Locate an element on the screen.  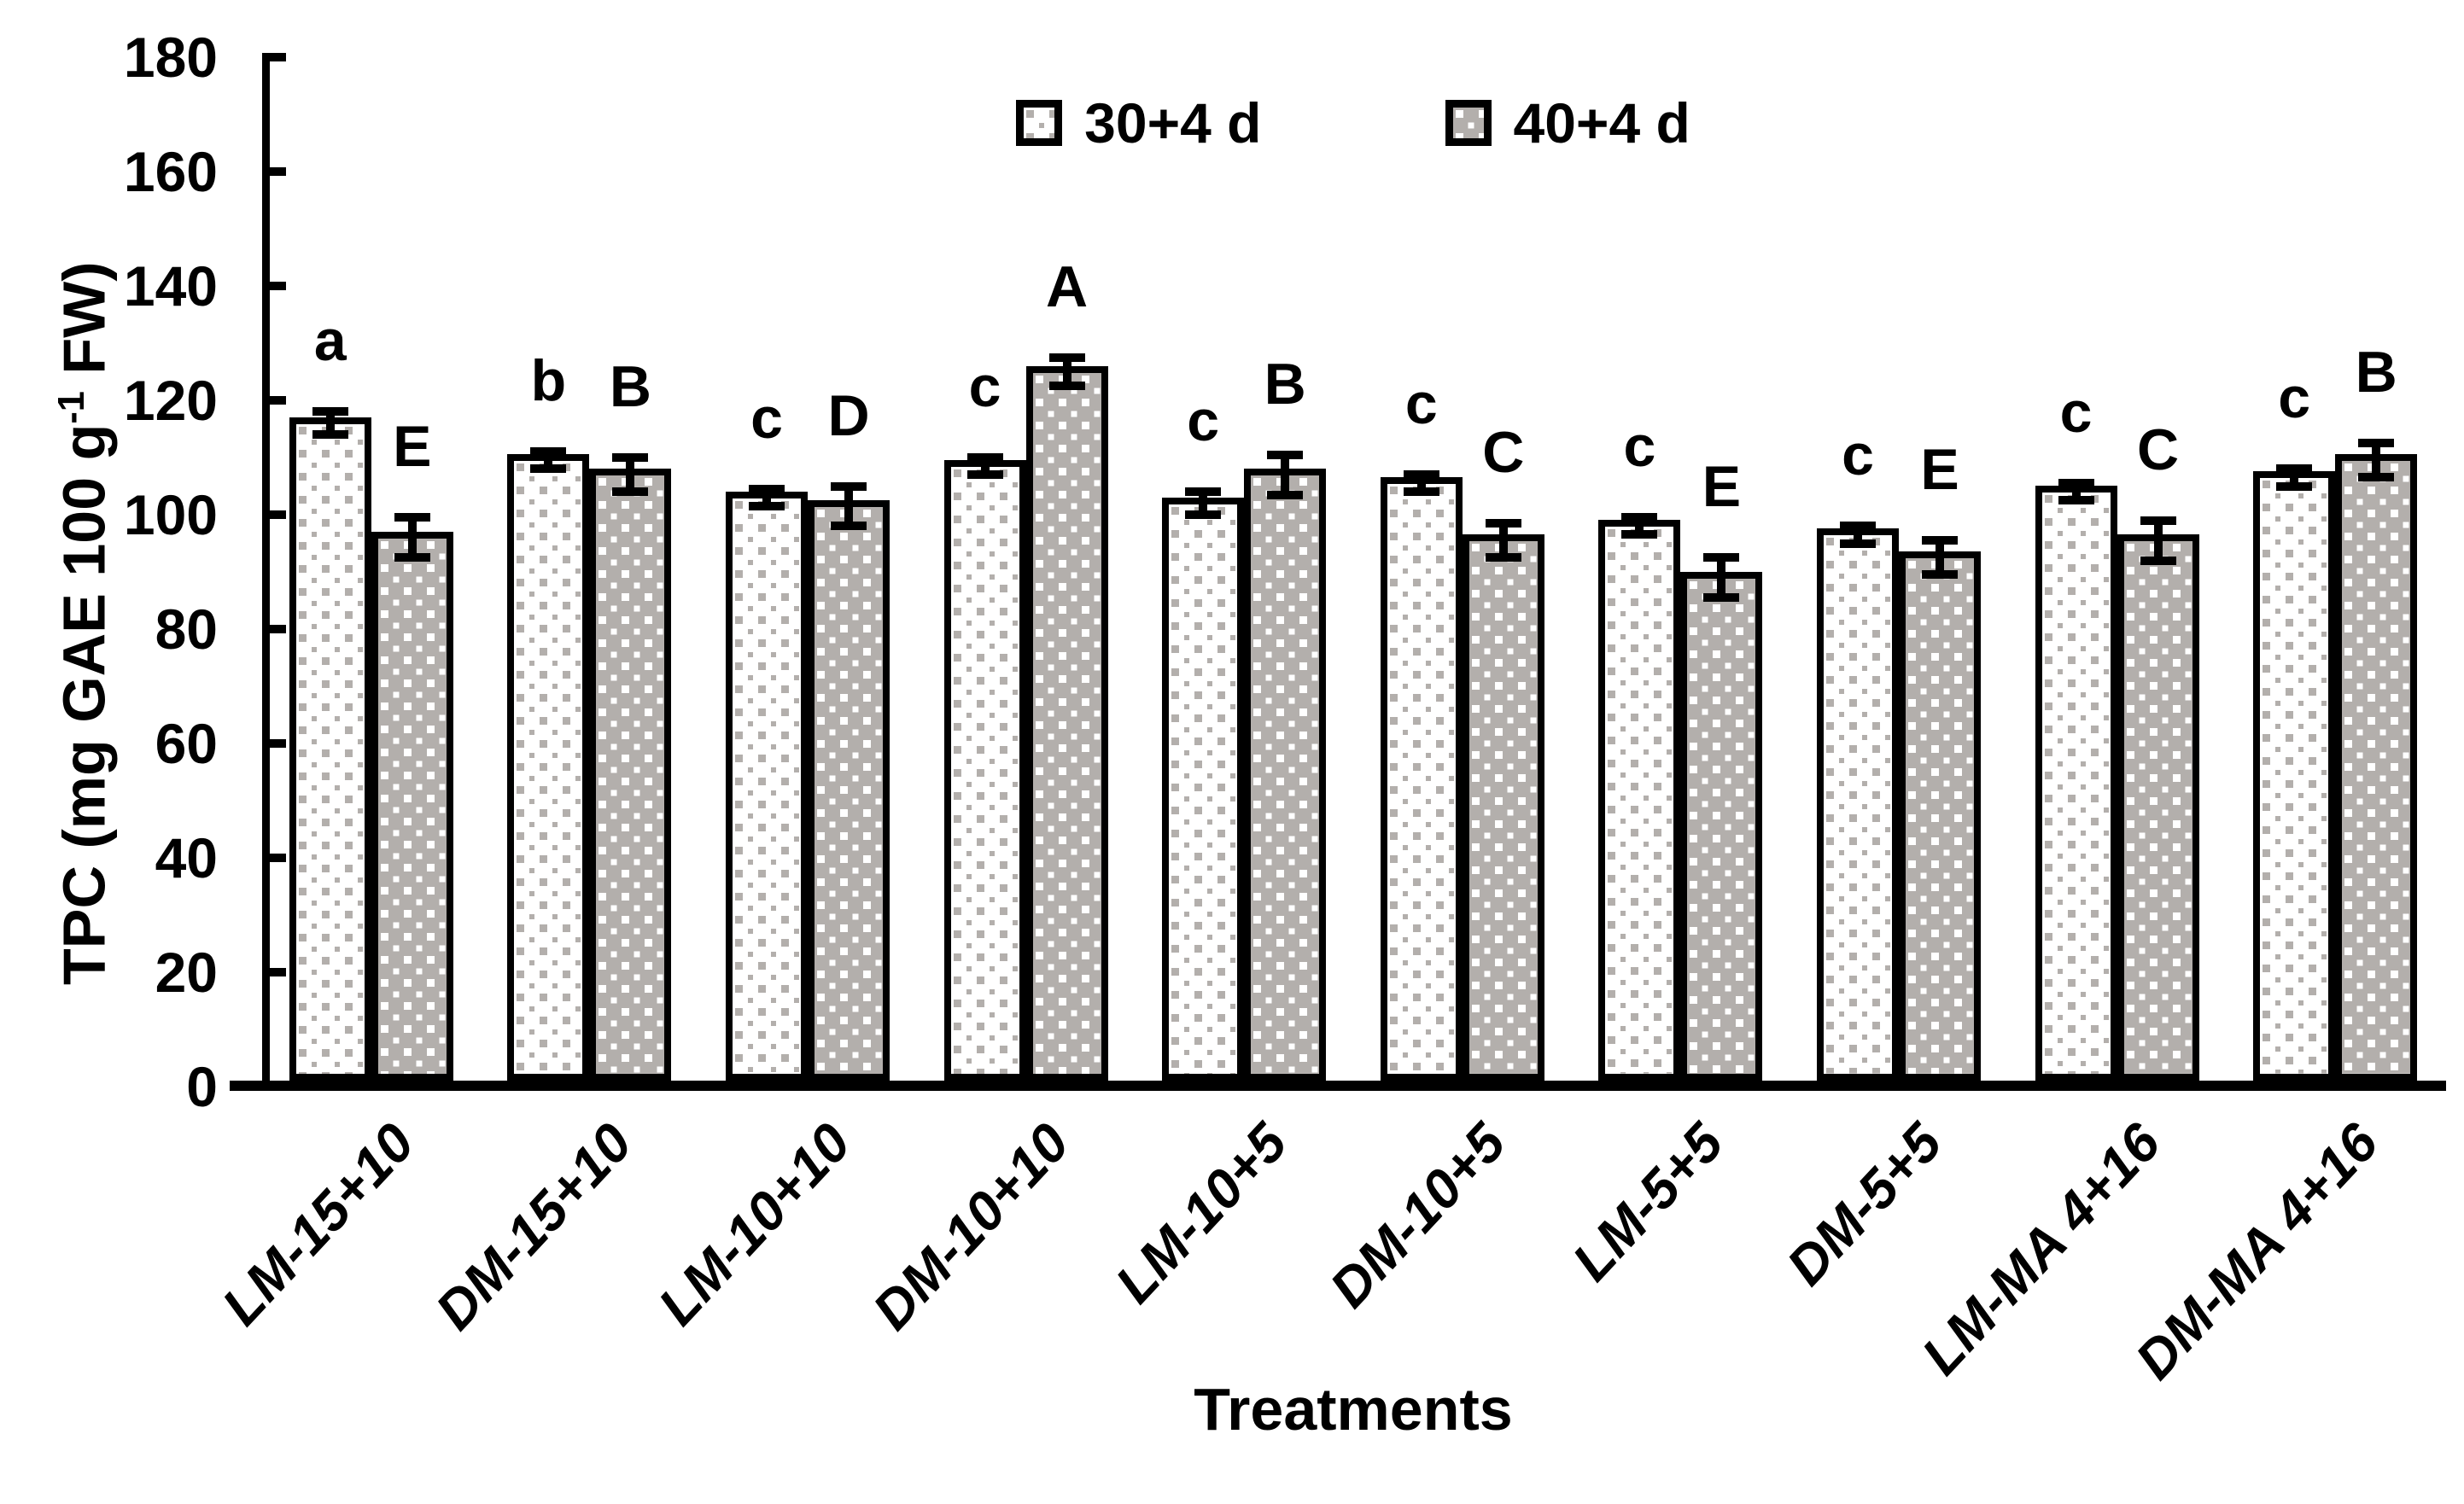
legend-swatch-dotted-light is located at coordinates (1039, 123).